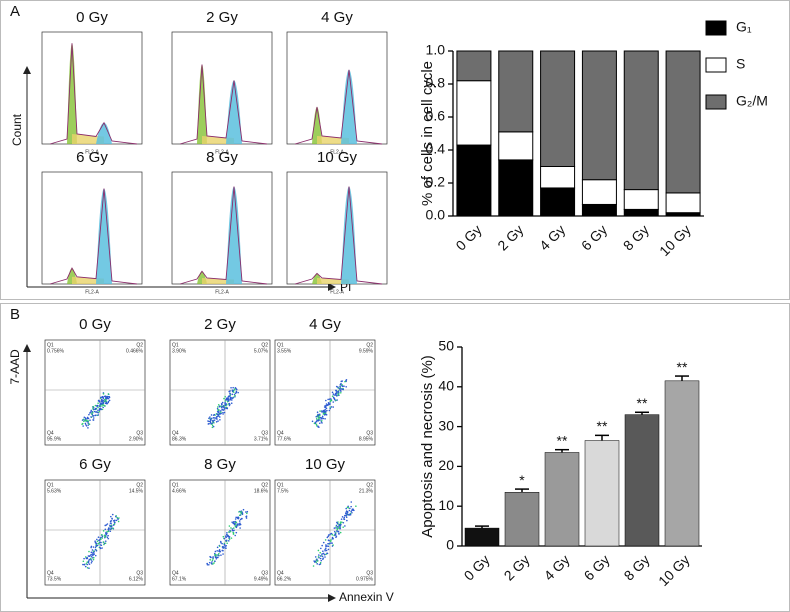 The image size is (790, 612). Describe the element at coordinates (602, 493) in the screenshot. I see `bar` at that location.